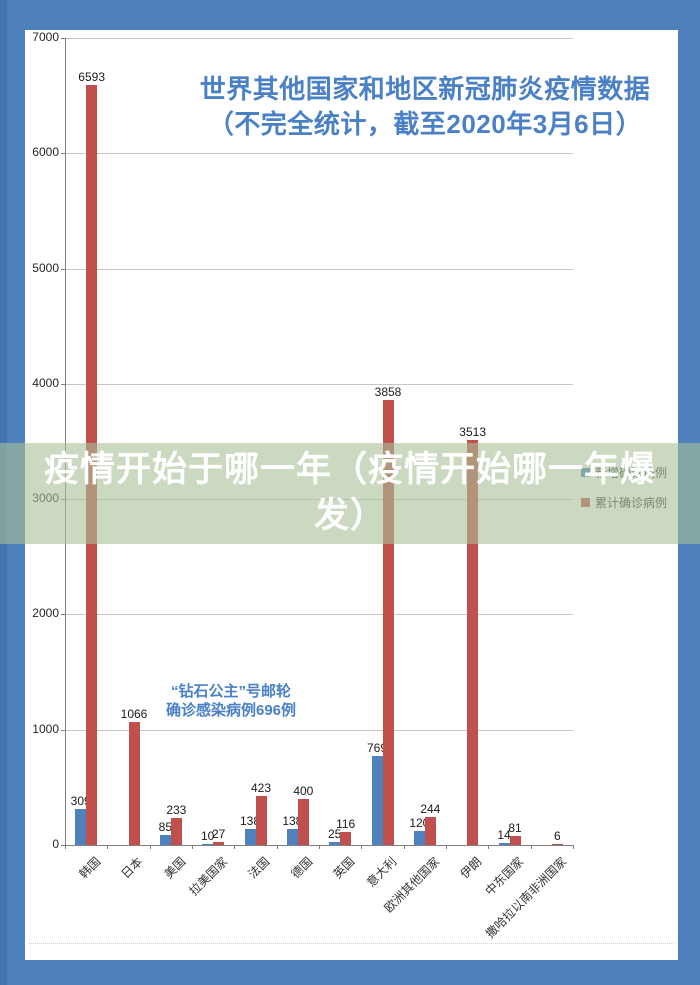 This screenshot has width=700, height=985. Describe the element at coordinates (425, 124) in the screenshot. I see `chart-title-line2: （不完全统计，截至2020年3月6日）` at that location.